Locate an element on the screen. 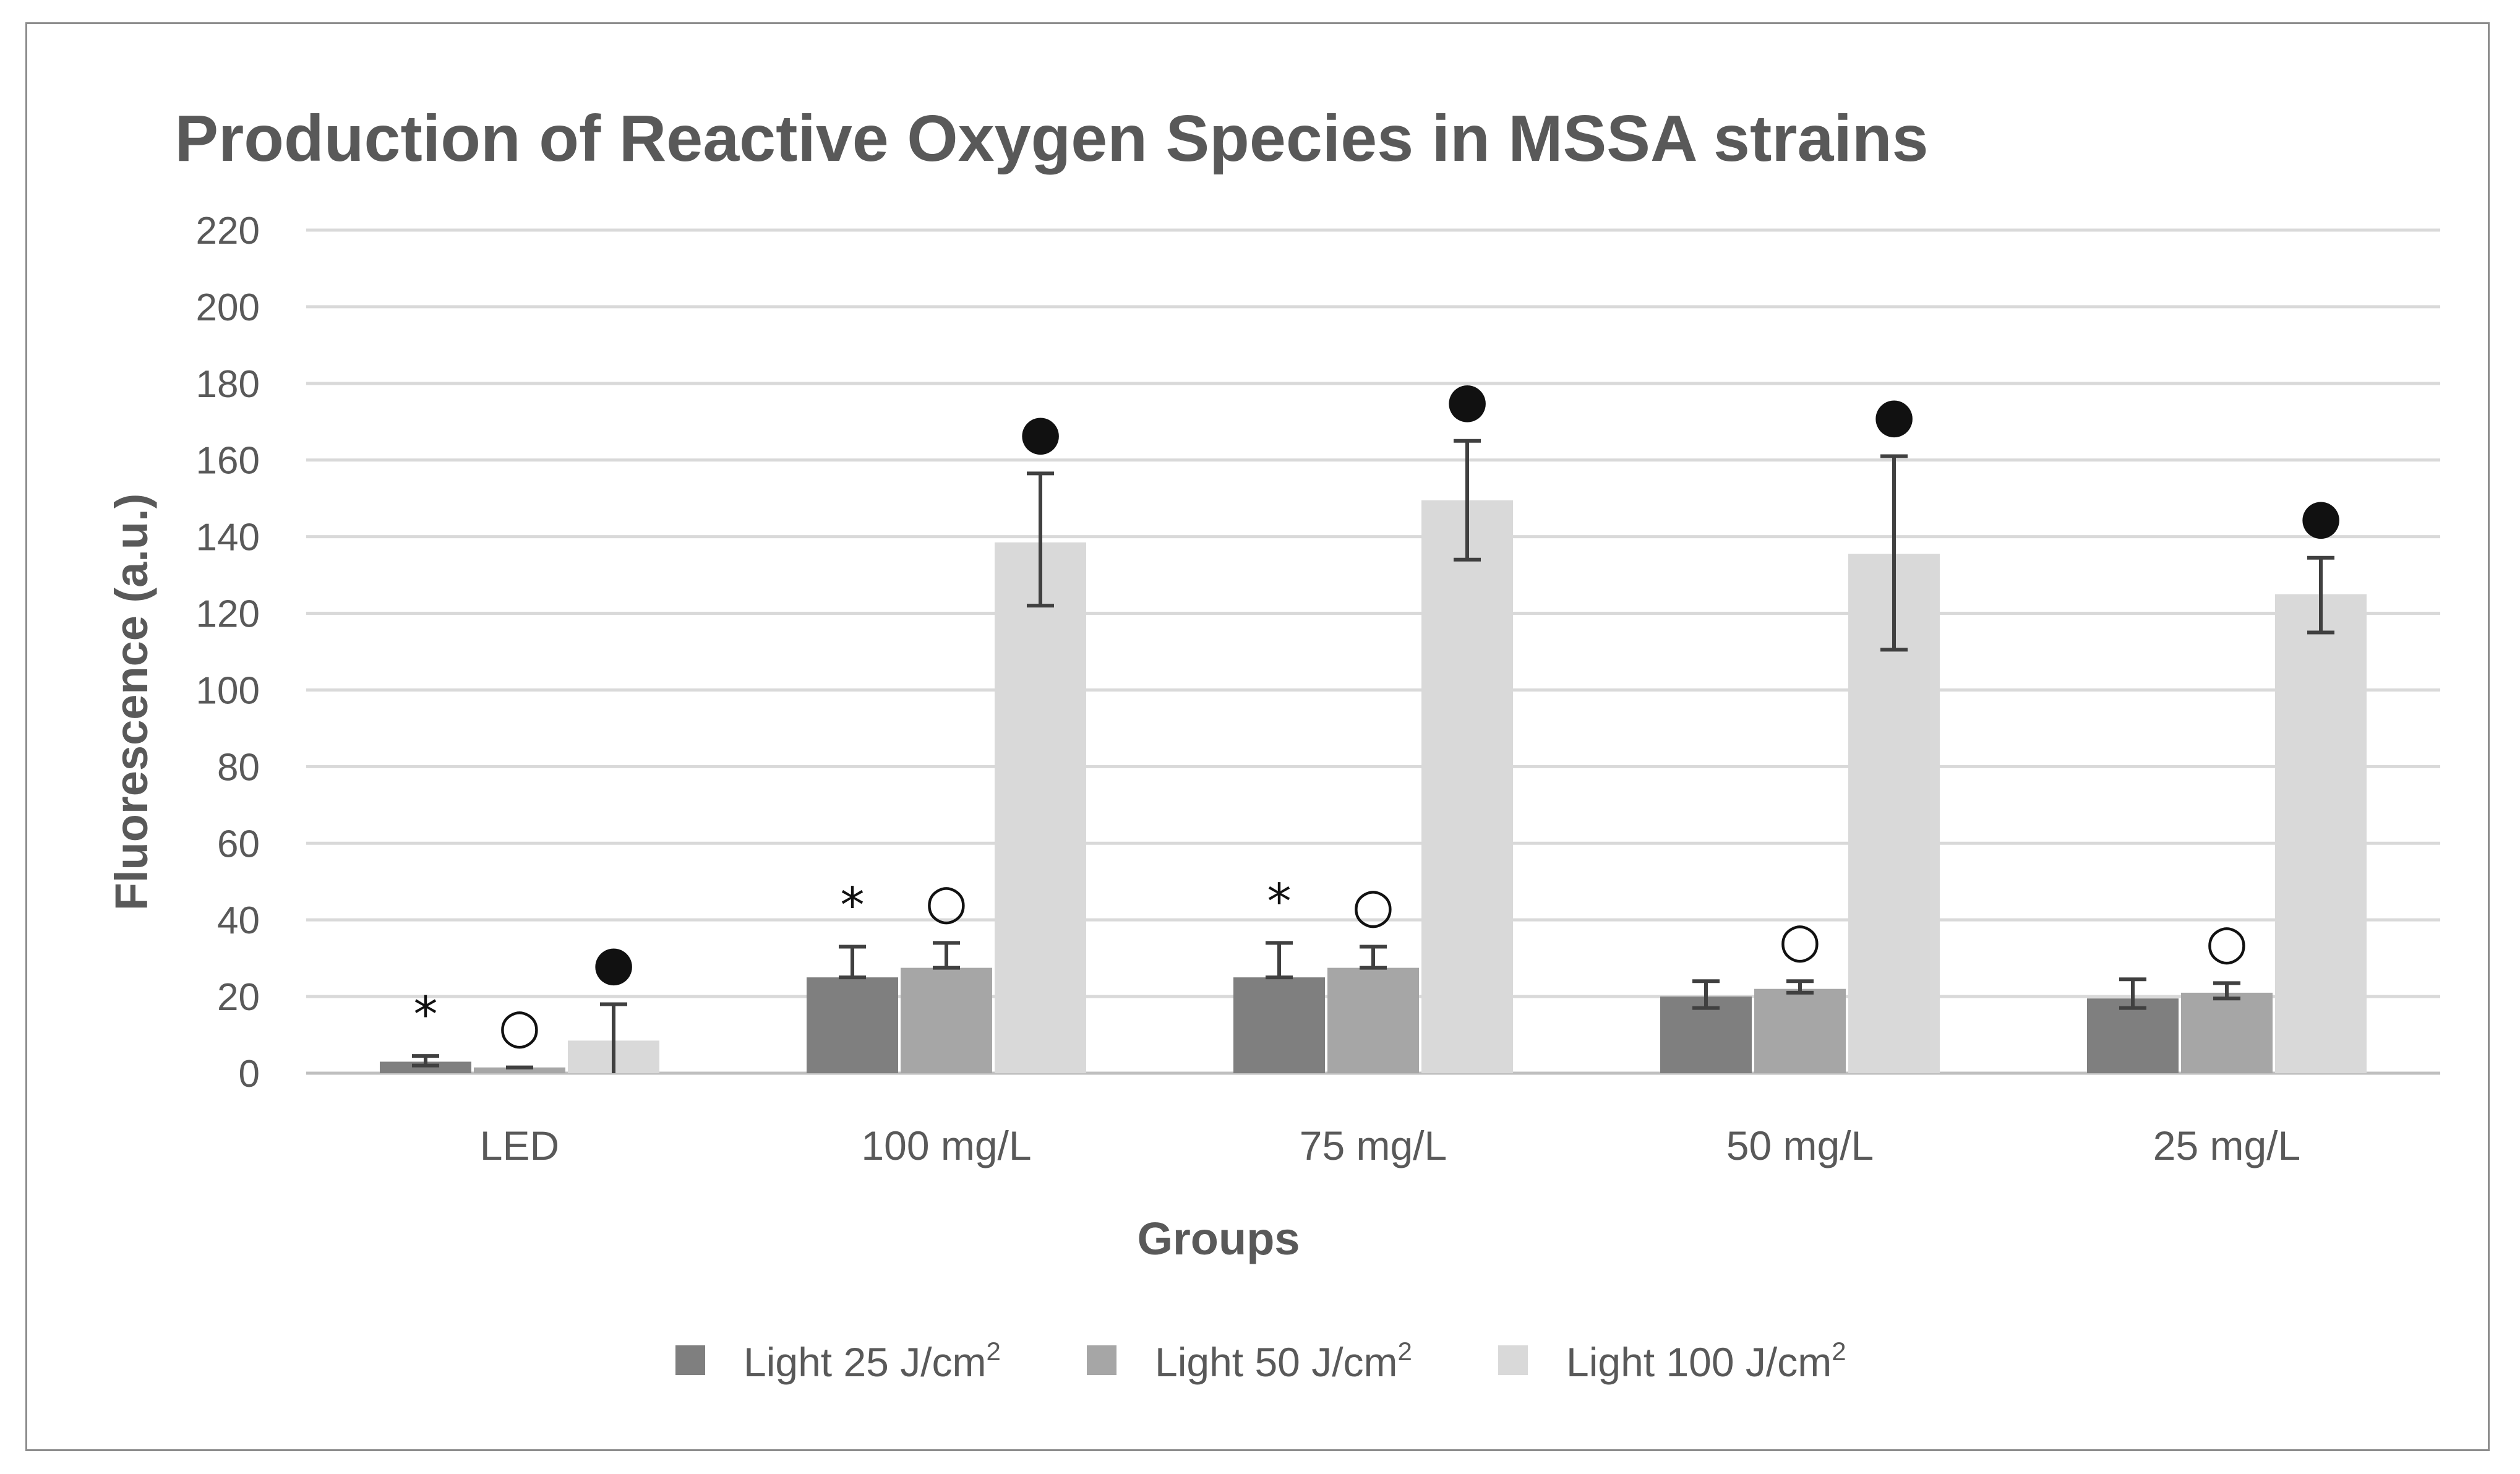 The height and width of the screenshot is (1474, 2520). legend-item: Light 100 J/cm2 is located at coordinates (1672, 1361).